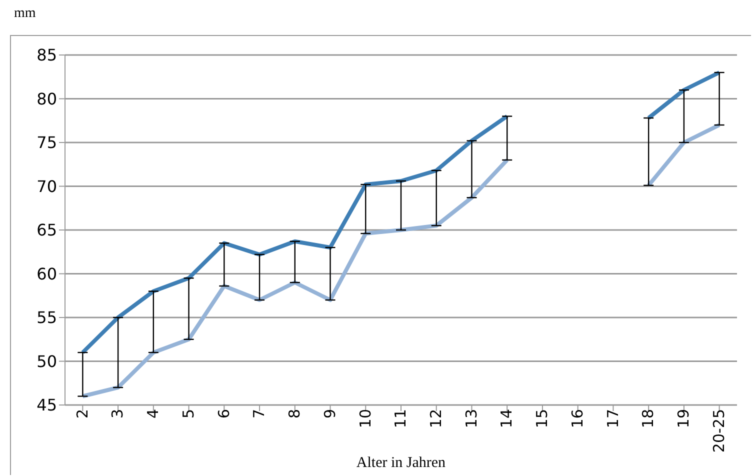 This screenshot has width=752, height=476. What do you see at coordinates (82, 414) in the screenshot?
I see `x-tick-label: 2` at bounding box center [82, 414].